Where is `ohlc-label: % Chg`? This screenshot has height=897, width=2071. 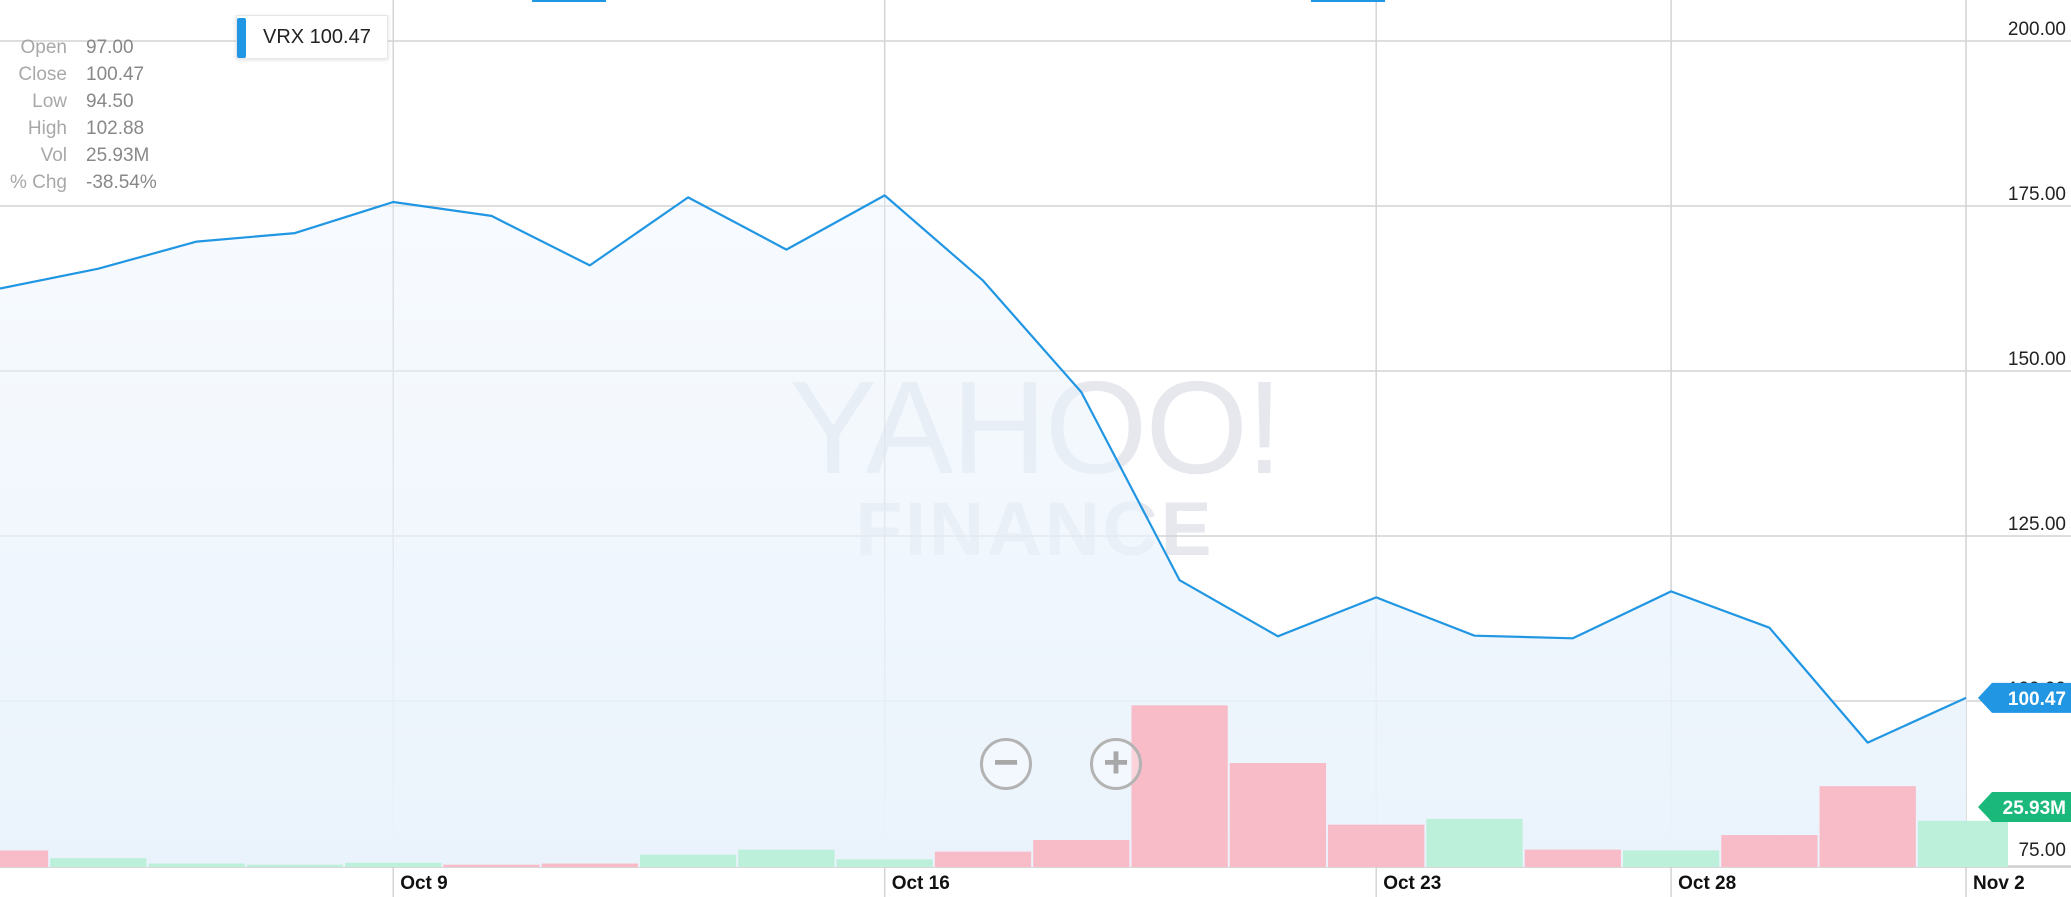 ohlc-label: % Chg is located at coordinates (38, 182).